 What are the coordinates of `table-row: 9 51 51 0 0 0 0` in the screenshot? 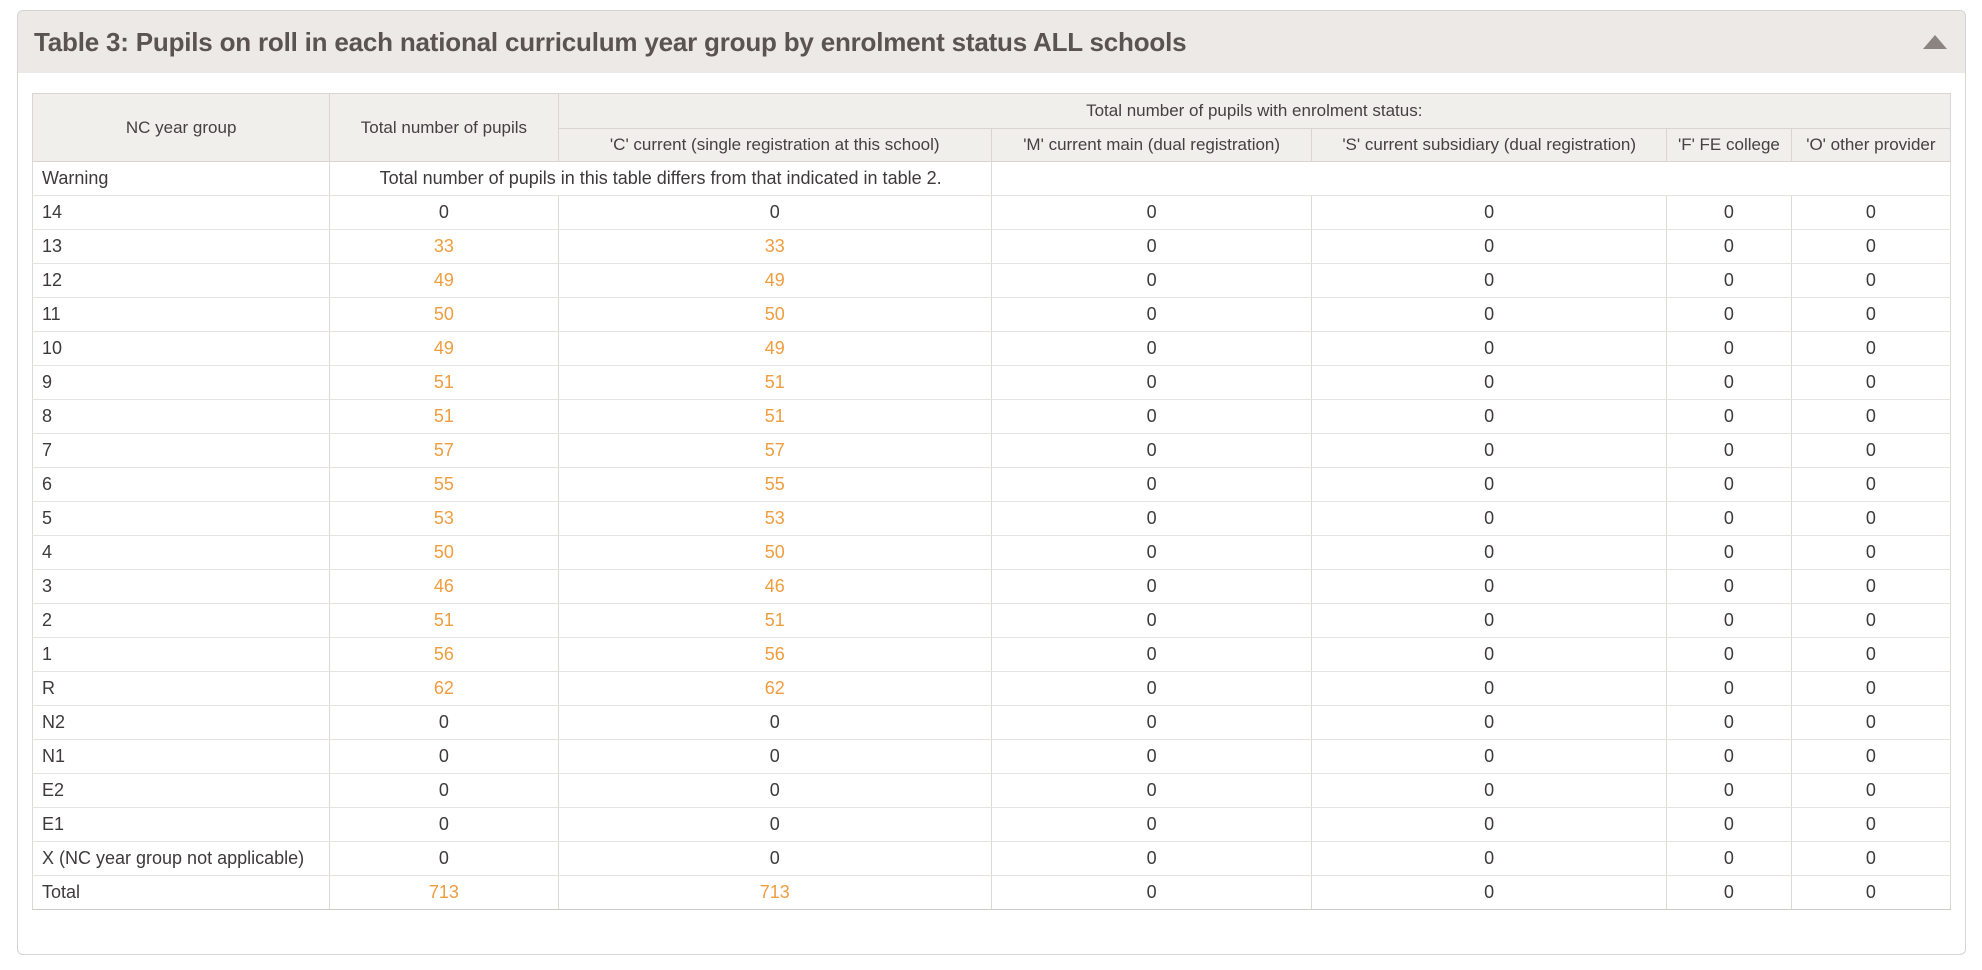 It's located at (991, 382).